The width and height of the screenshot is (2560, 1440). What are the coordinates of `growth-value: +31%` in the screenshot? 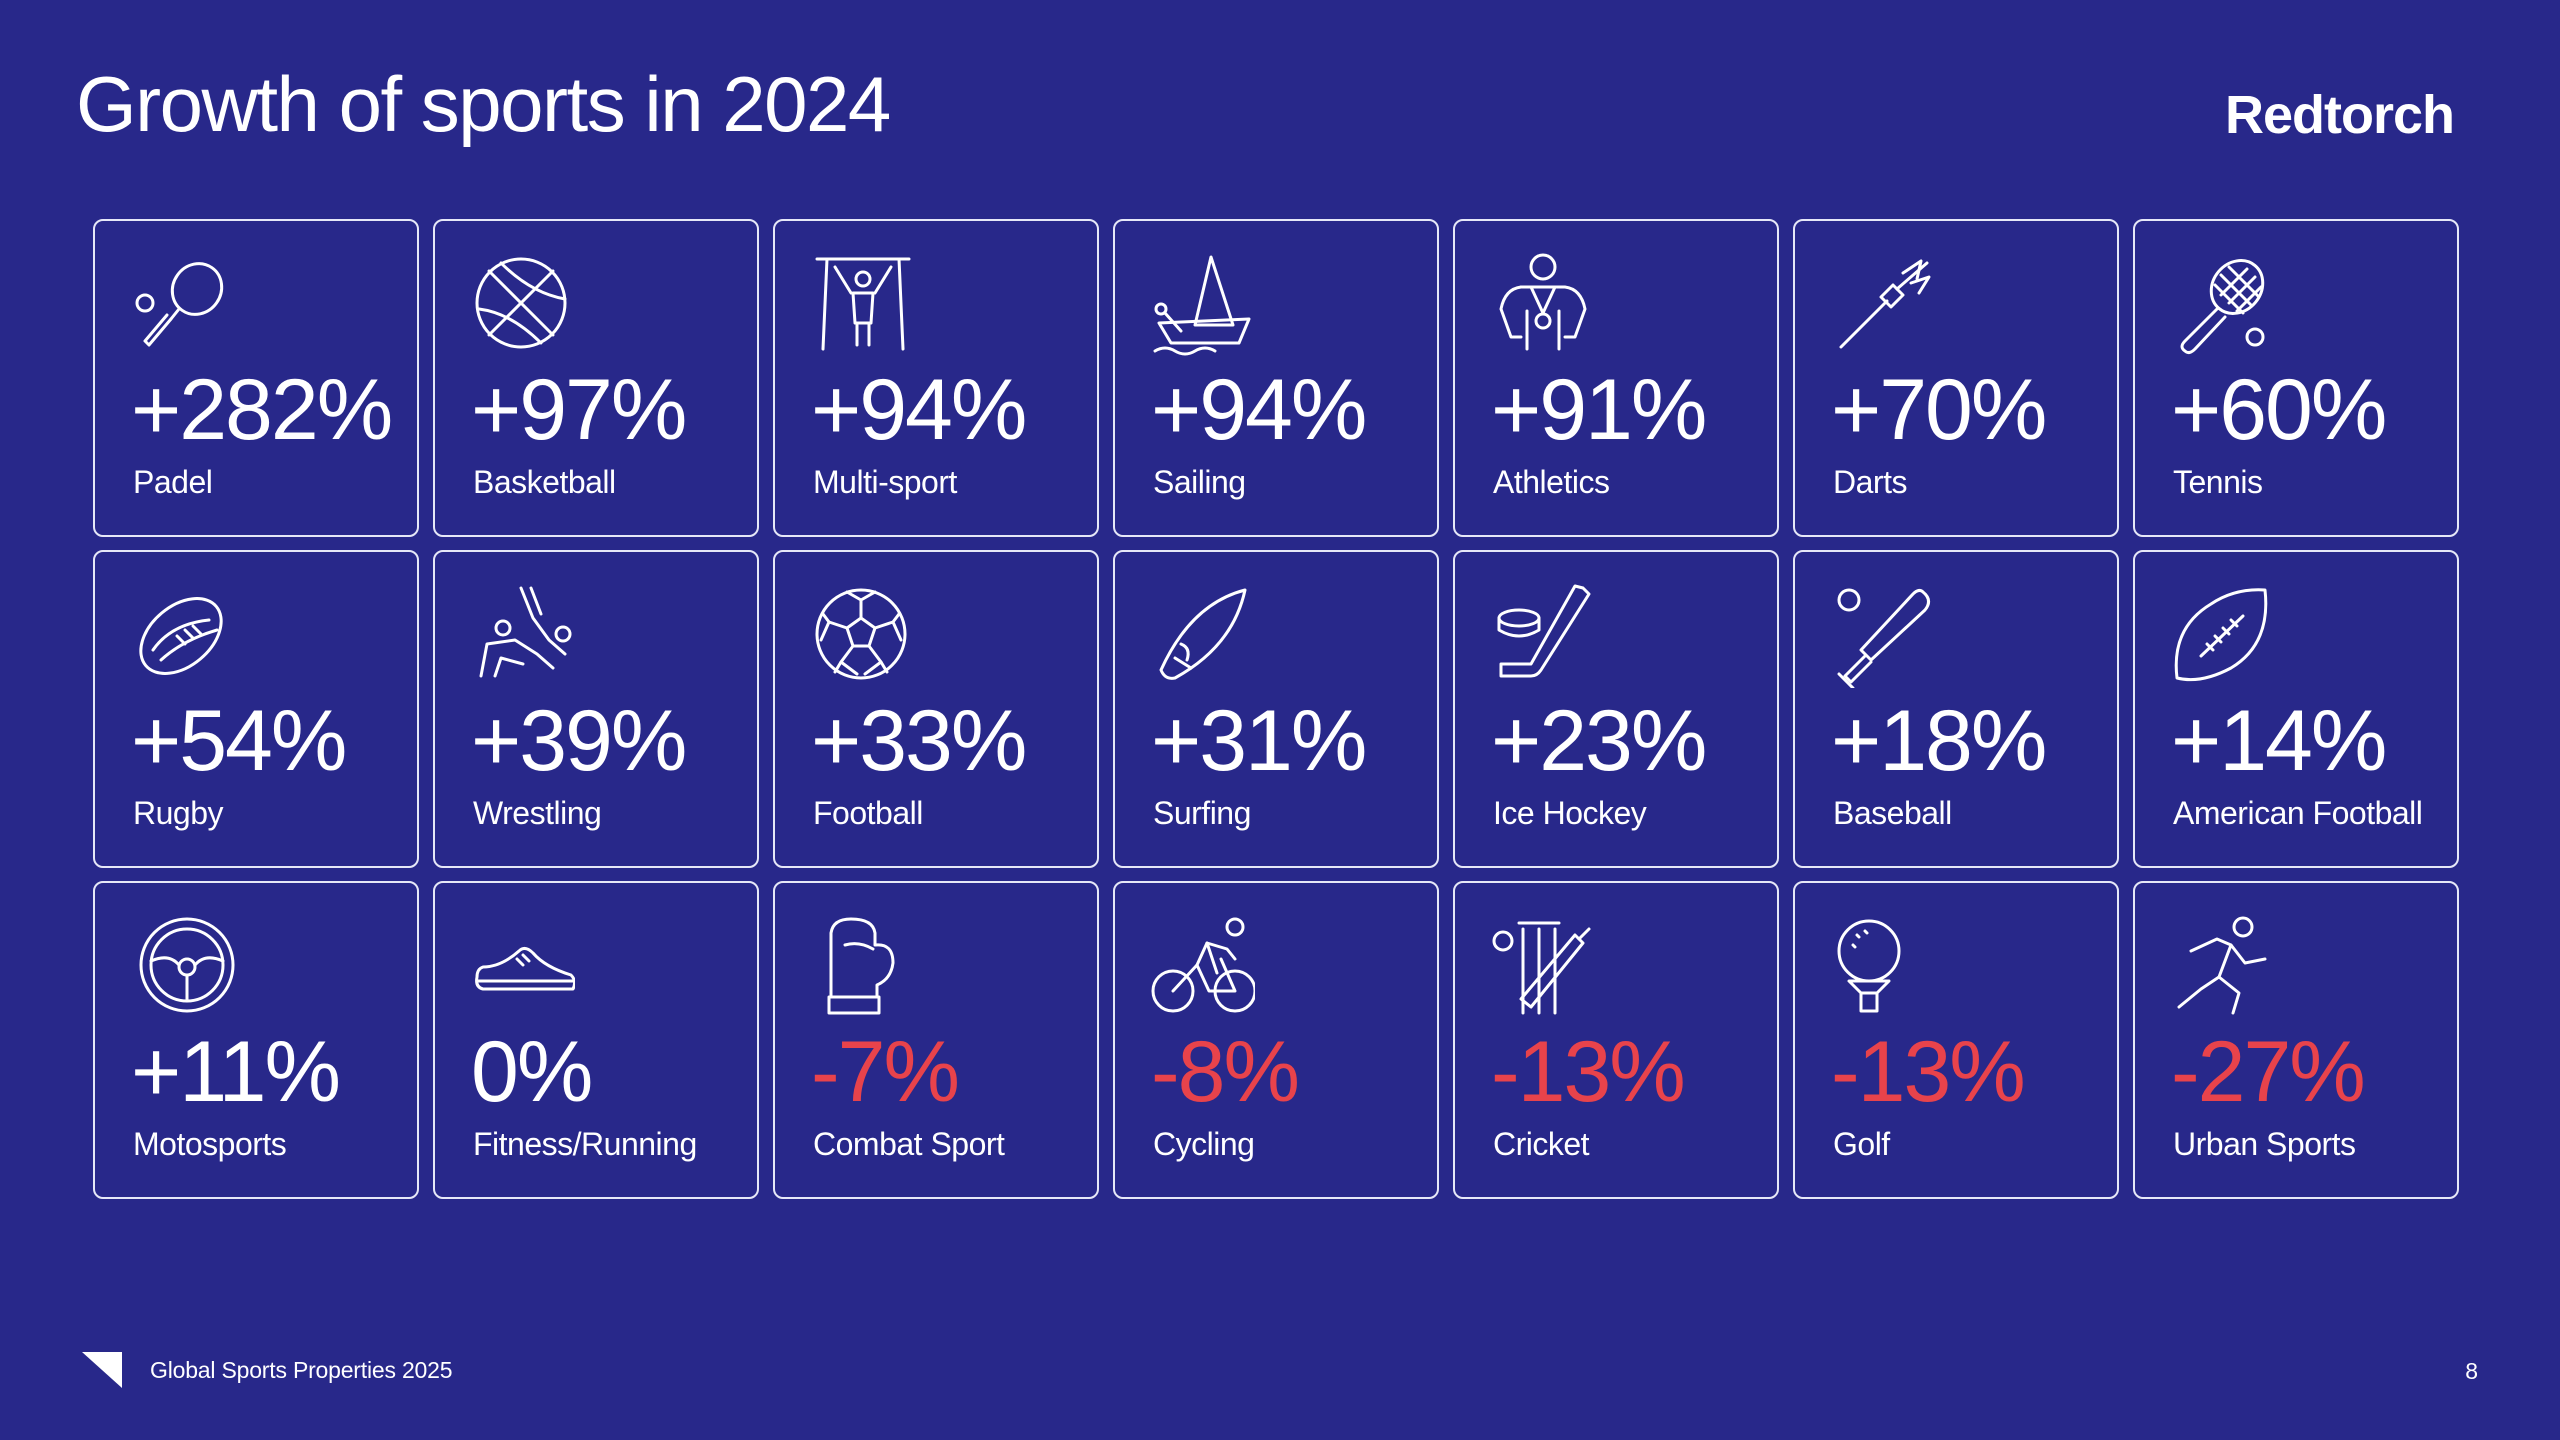 It's located at (1259, 741).